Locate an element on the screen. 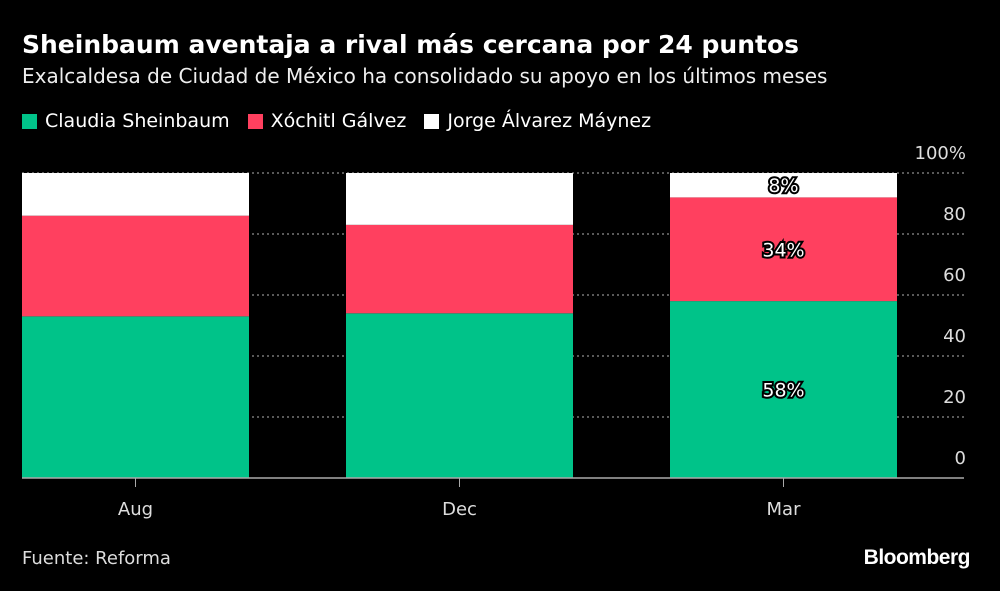  legend-label: Jorge Álvarez Máynez is located at coordinates (549, 121).